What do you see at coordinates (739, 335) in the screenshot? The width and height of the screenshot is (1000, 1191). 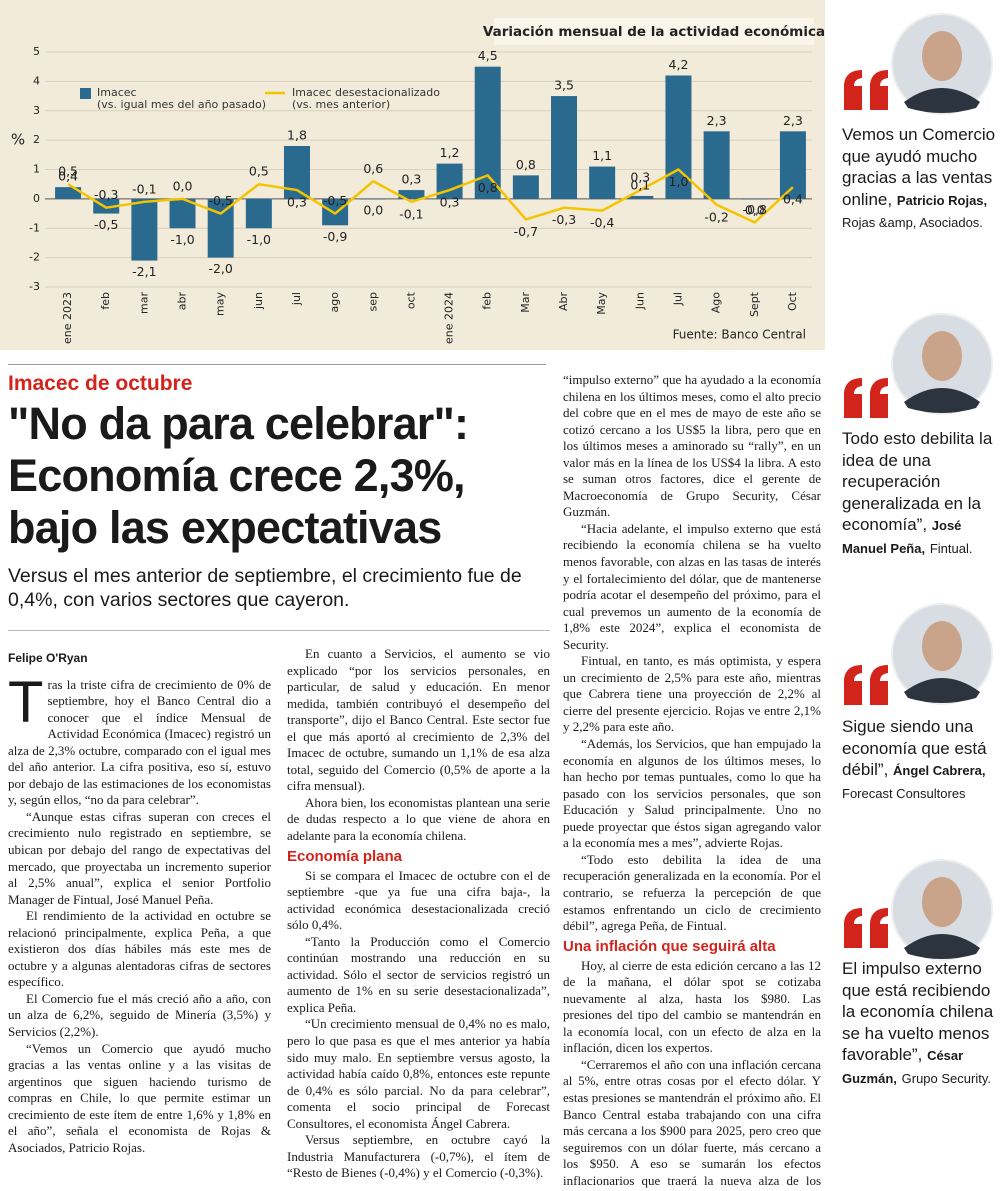 I see `source: Fuente: Banco Central` at bounding box center [739, 335].